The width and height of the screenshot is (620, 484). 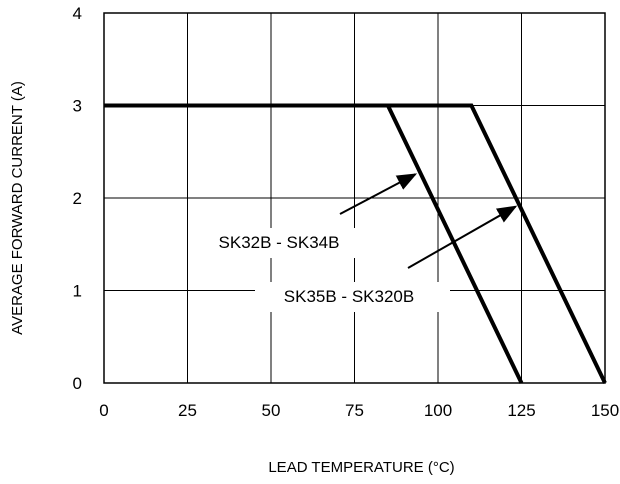 What do you see at coordinates (605, 410) in the screenshot?
I see `x-tick-label: 150` at bounding box center [605, 410].